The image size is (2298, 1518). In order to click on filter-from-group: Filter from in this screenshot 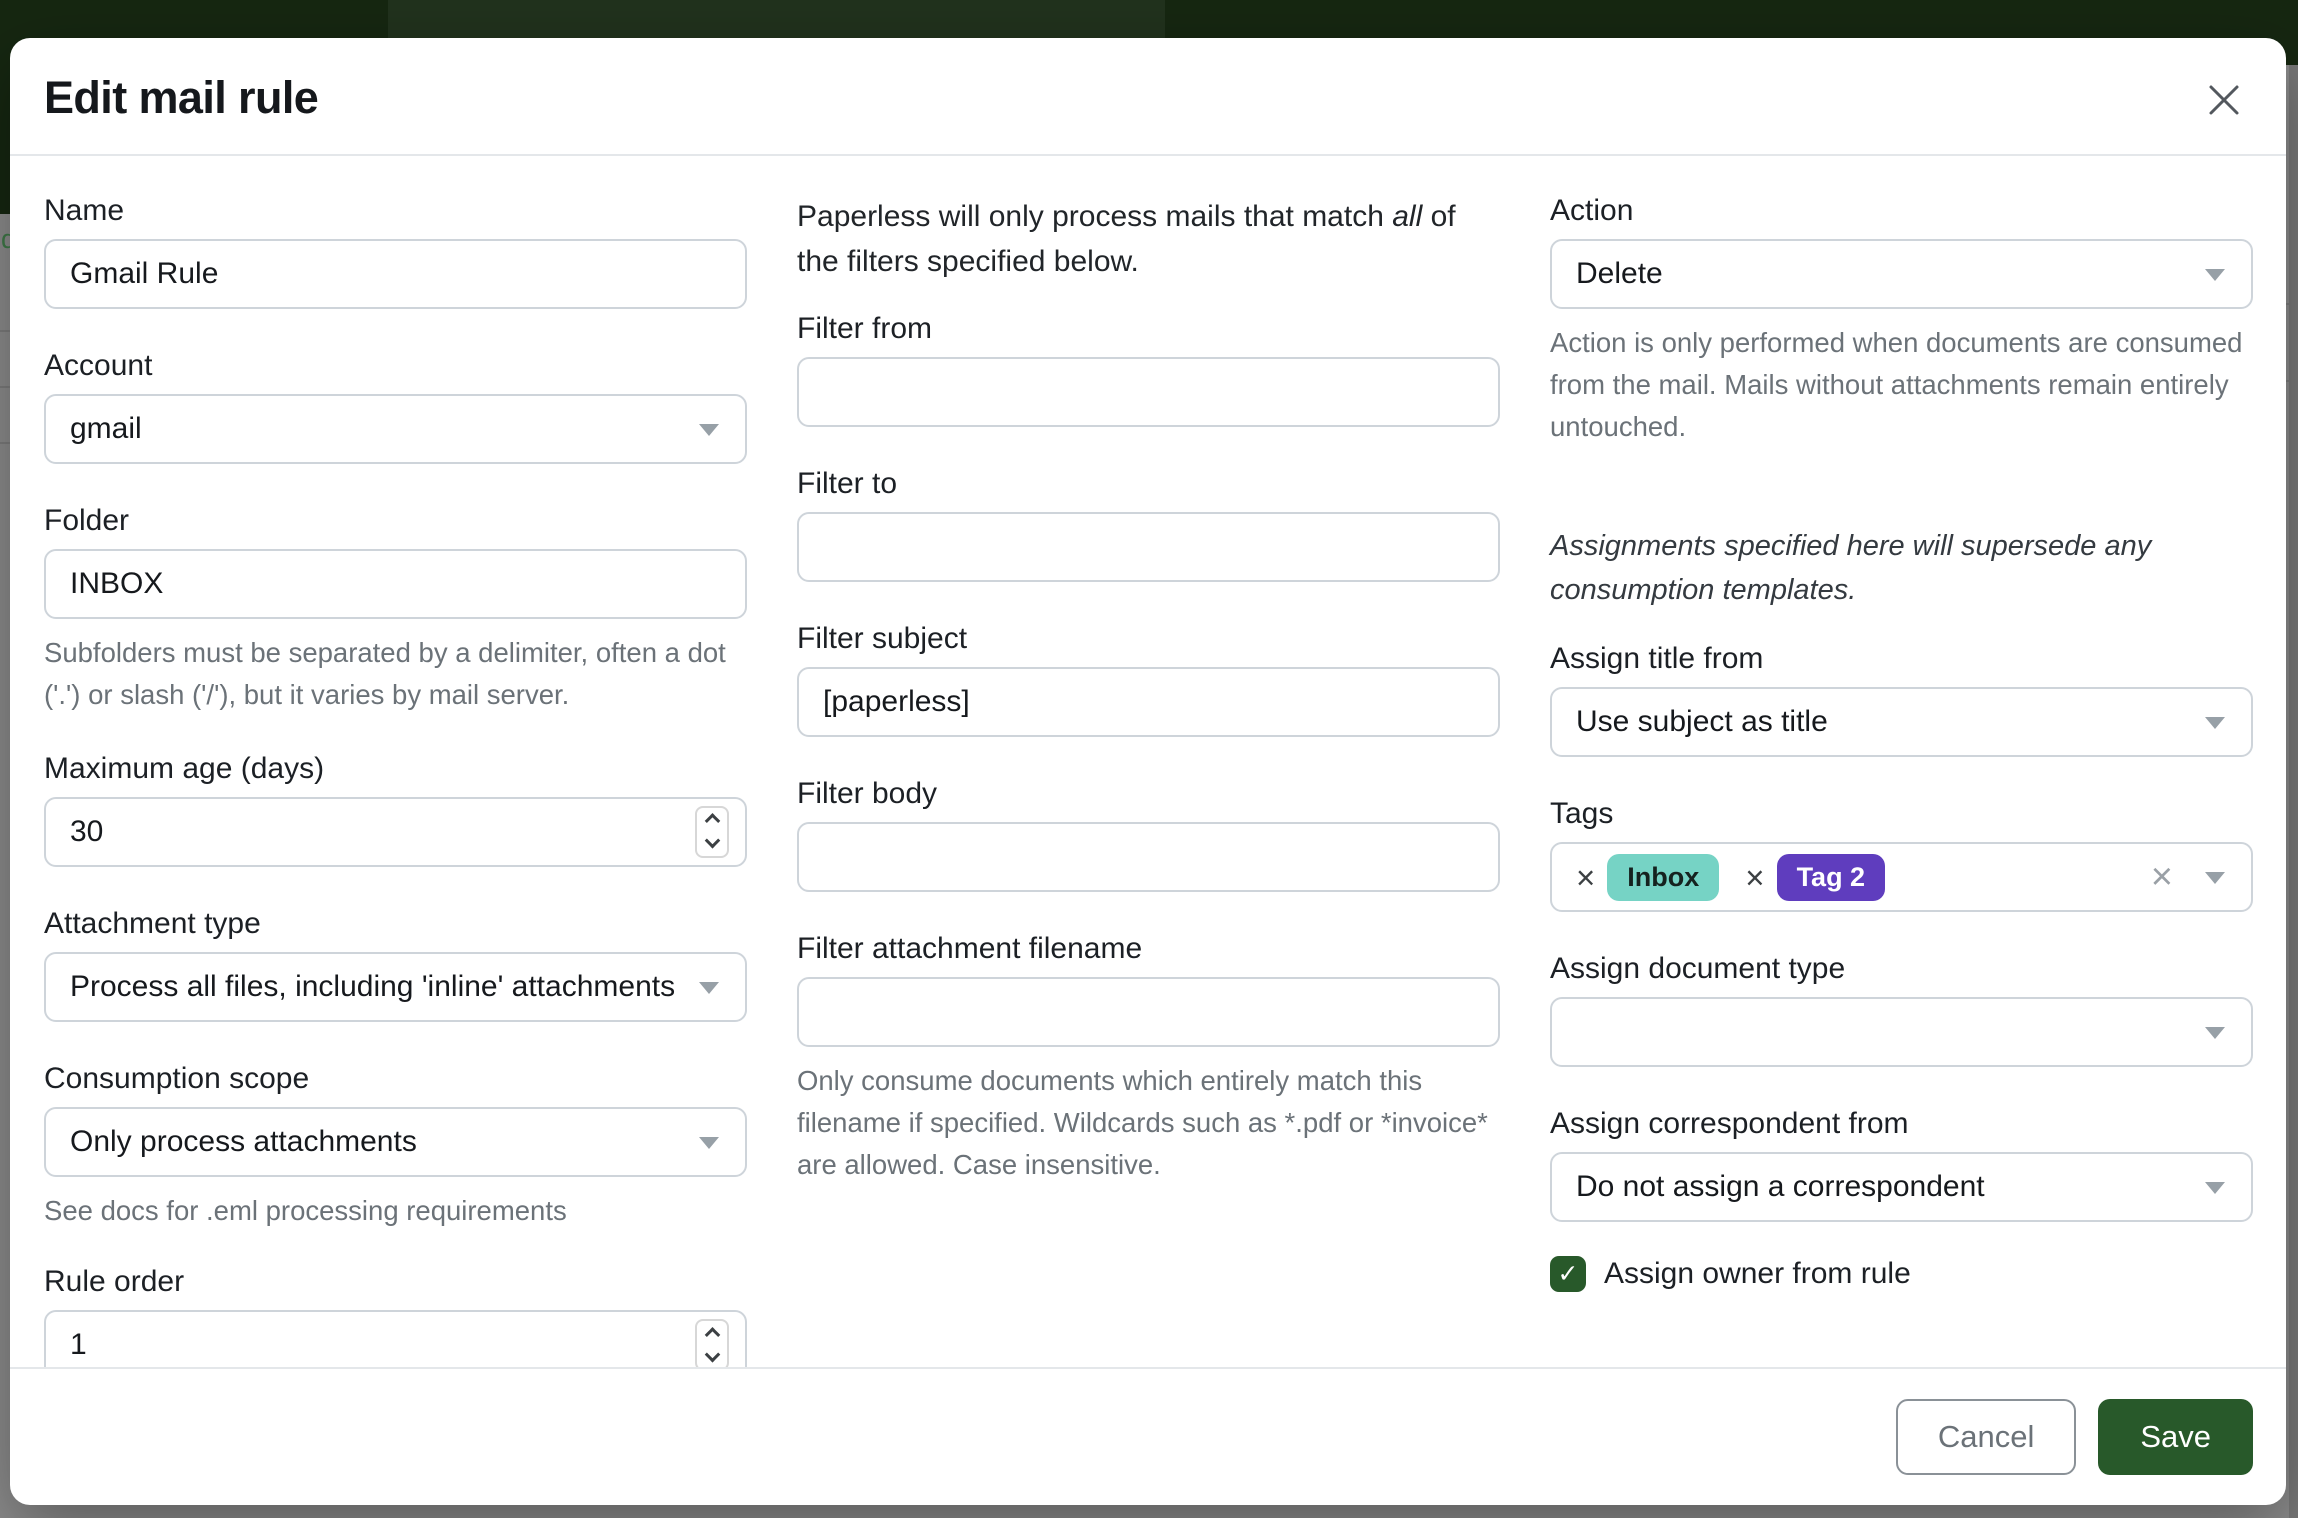, I will do `click(1148, 369)`.